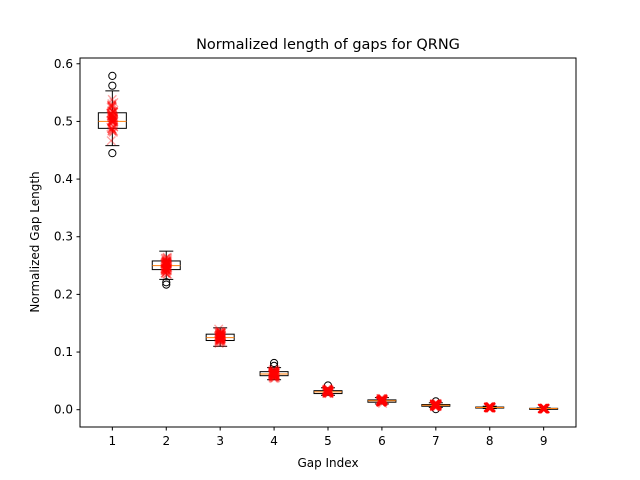 Image resolution: width=640 pixels, height=480 pixels. I want to click on box-group, so click(382, 401).